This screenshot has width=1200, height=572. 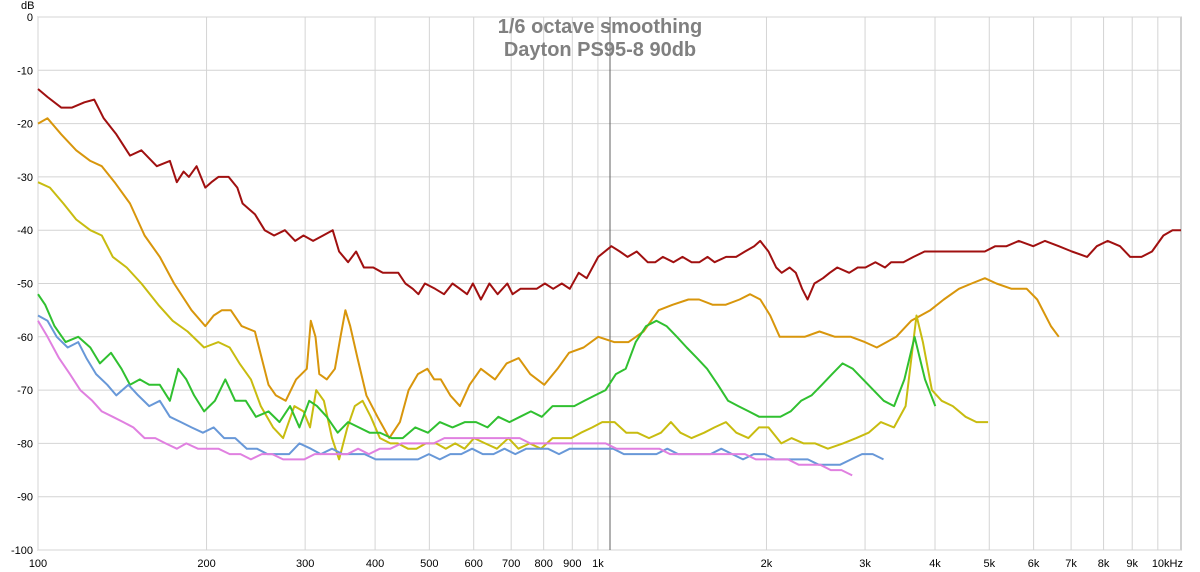 I want to click on y-tick-label: -50, so click(x=25, y=285).